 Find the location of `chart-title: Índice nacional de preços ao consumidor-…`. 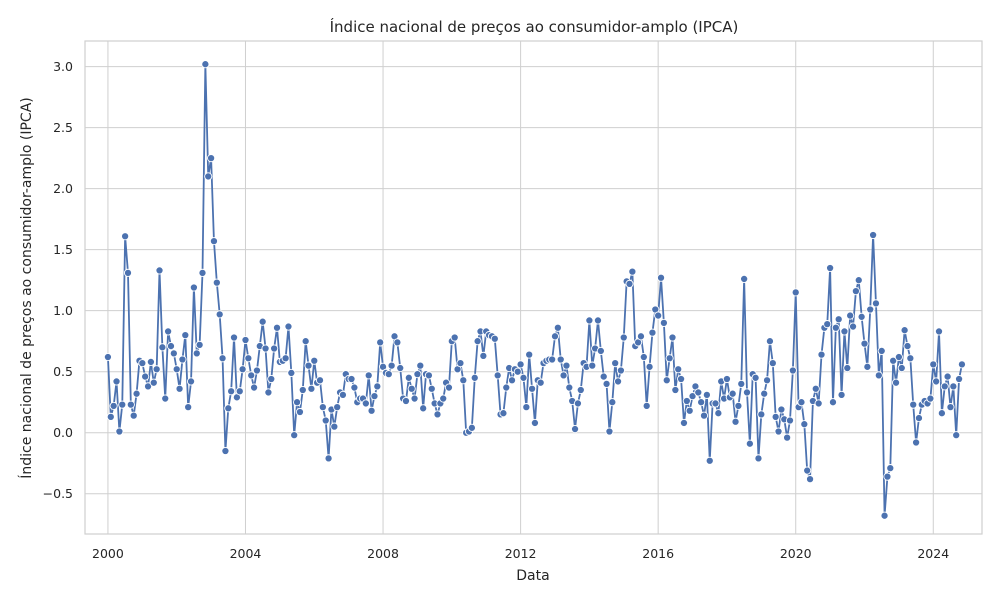

chart-title: Índice nacional de preços ao consumidor-… is located at coordinates (534, 26).